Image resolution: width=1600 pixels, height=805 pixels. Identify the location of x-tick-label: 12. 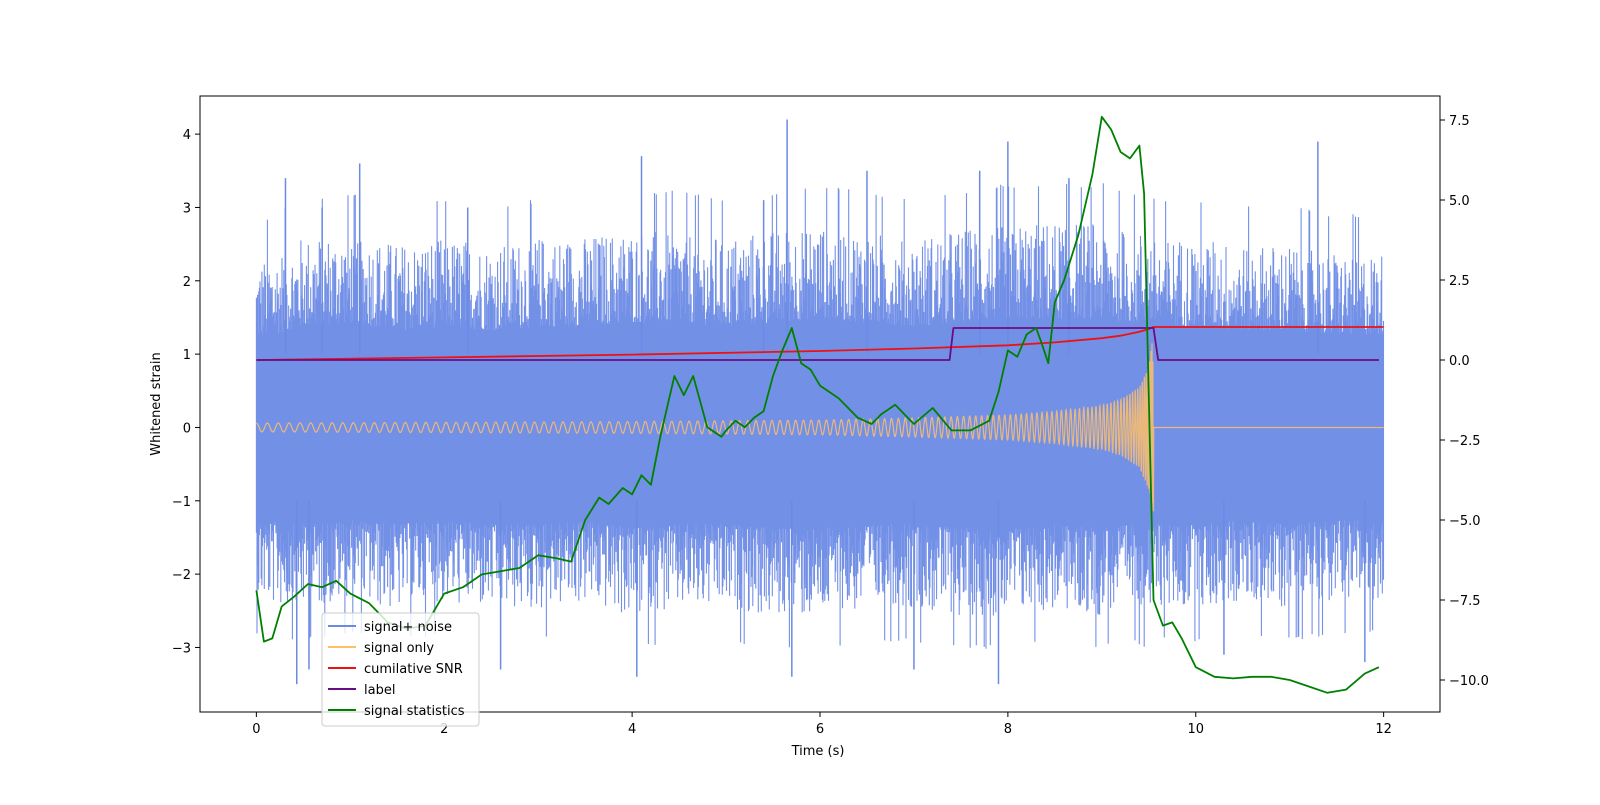
(1383, 729).